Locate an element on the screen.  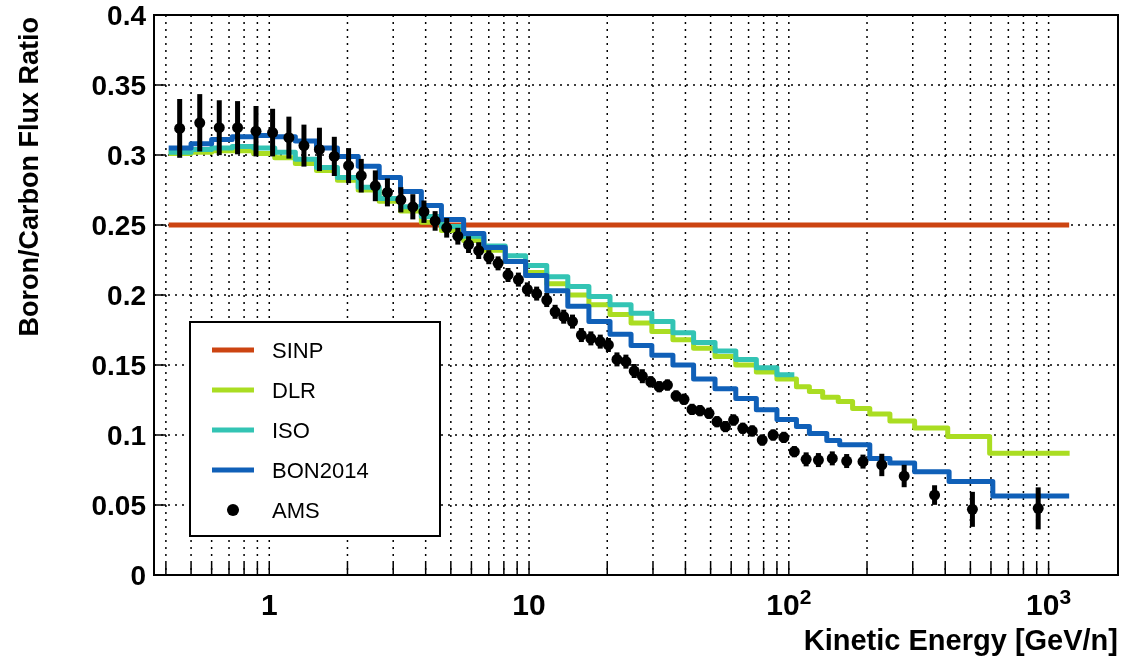
x-tick-label: 10$^{3}$ is located at coordinates (1049, 602).